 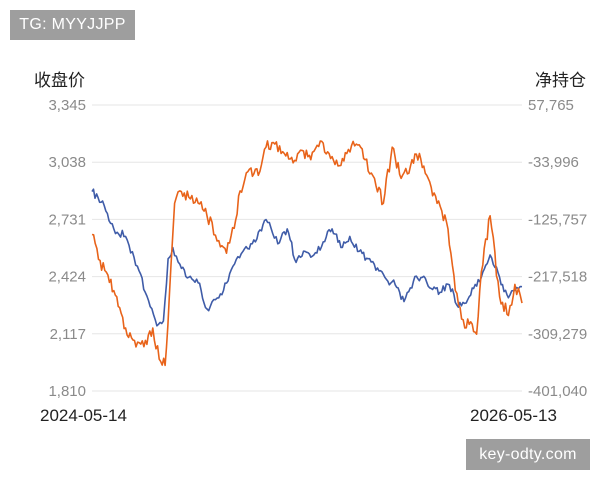 What do you see at coordinates (67, 219) in the screenshot?
I see `y-tick-left: 2,731` at bounding box center [67, 219].